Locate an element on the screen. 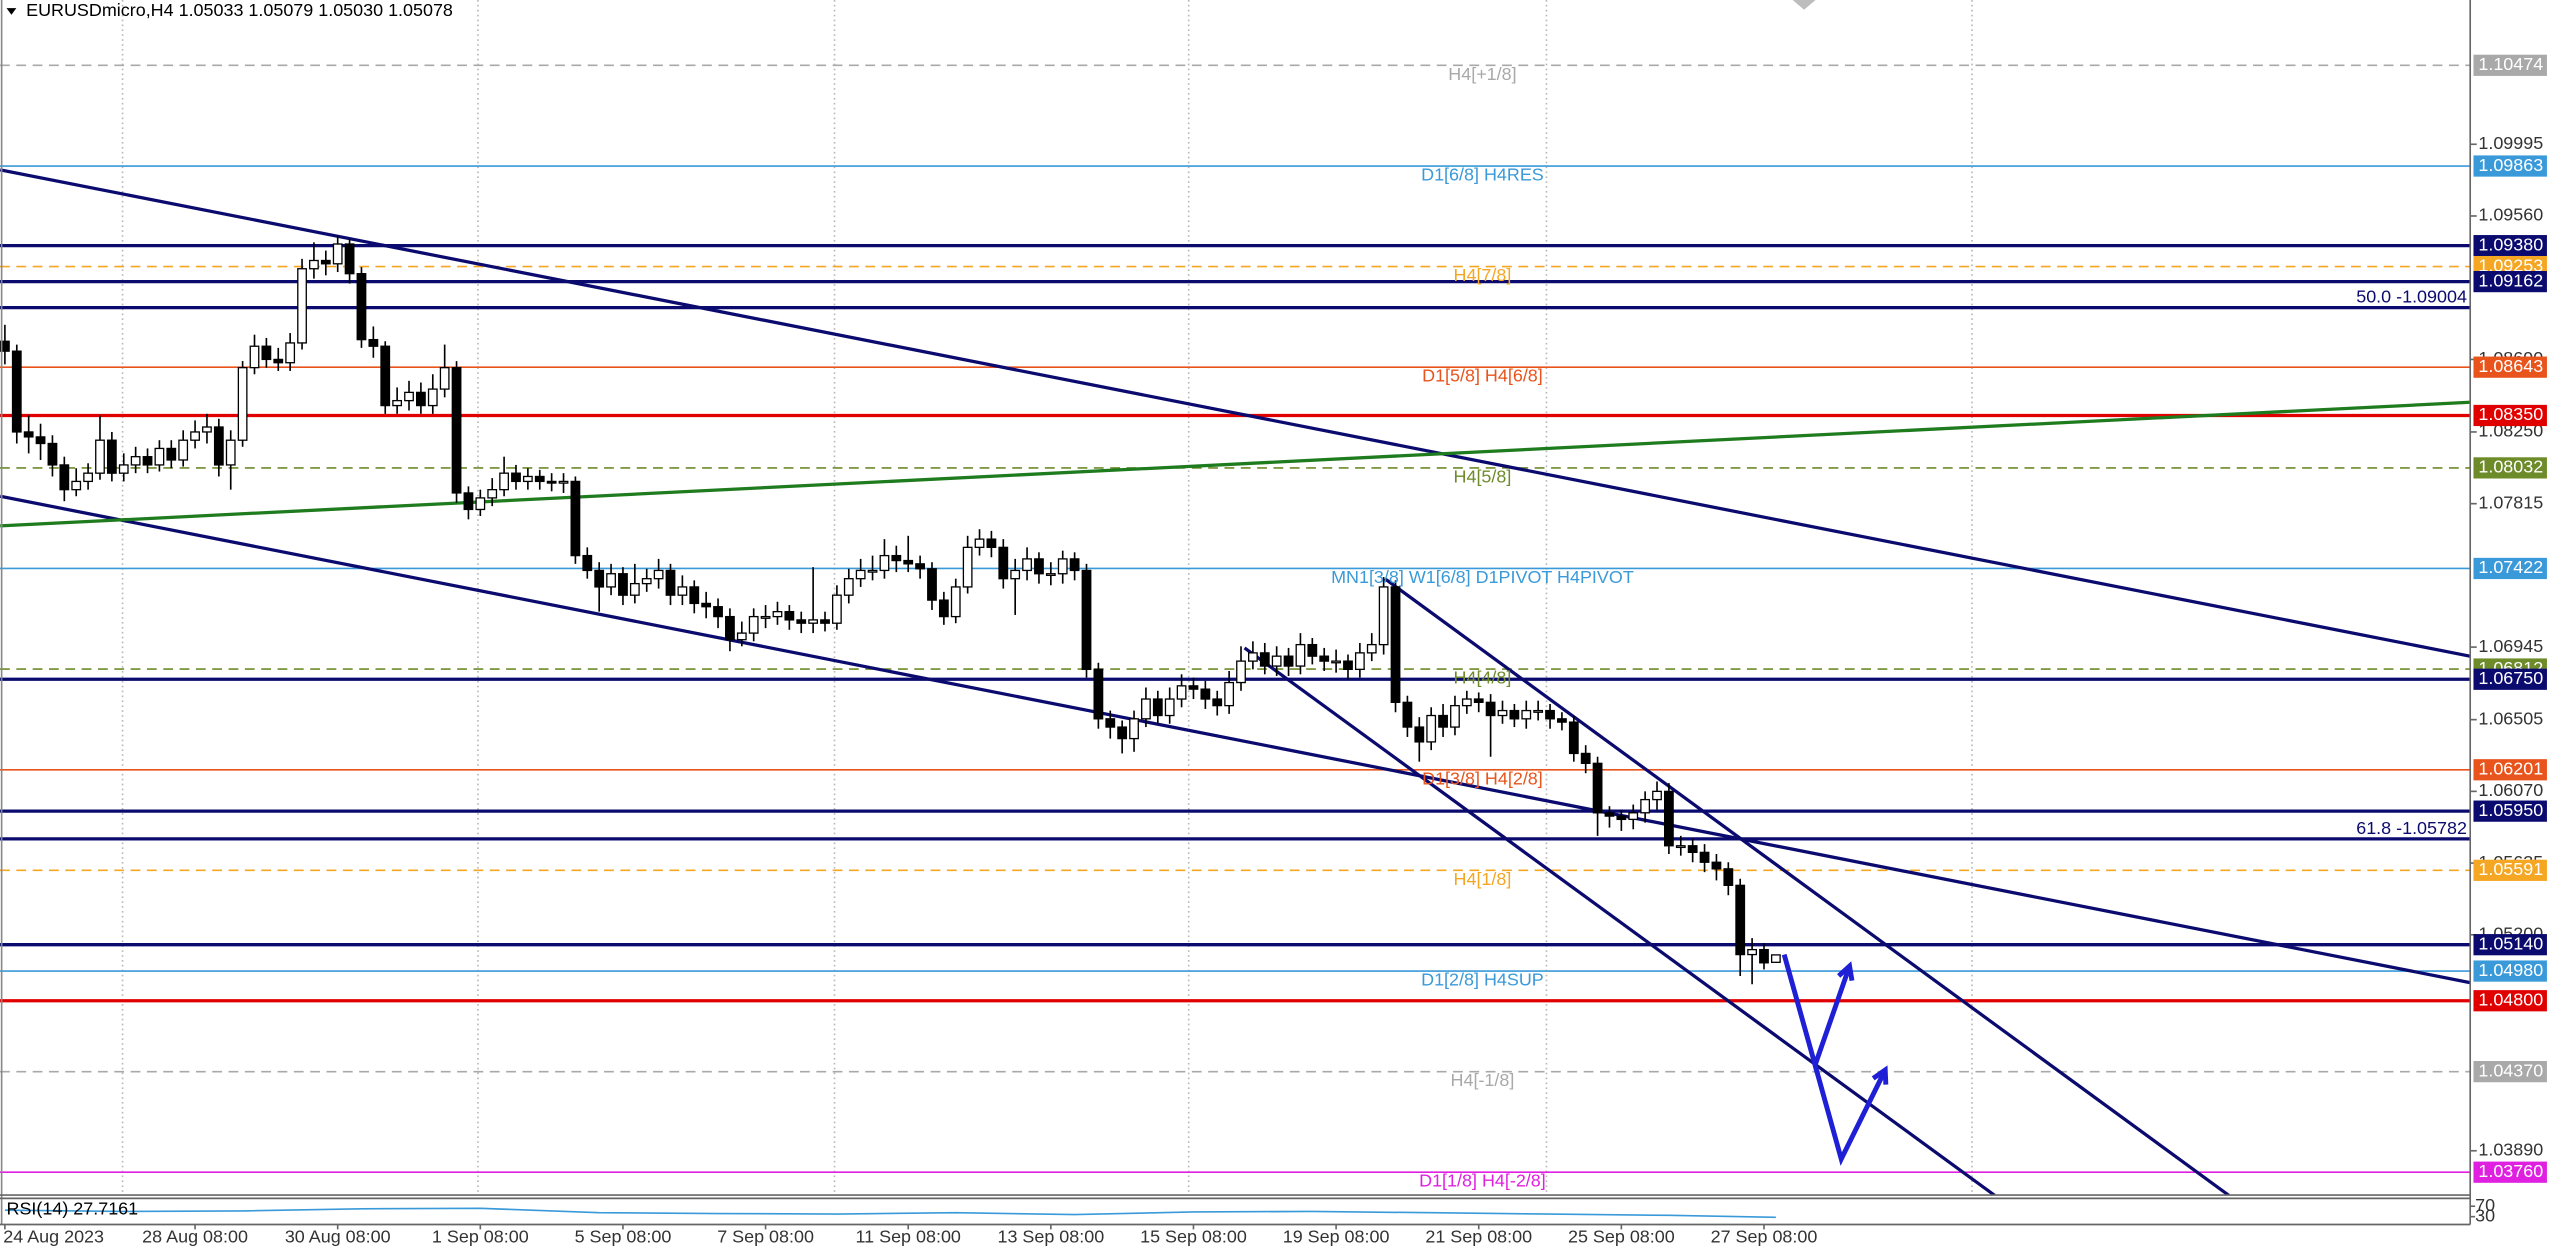 This screenshot has width=2560, height=1249. y-tick-label: 1.03890 is located at coordinates (2510, 1149).